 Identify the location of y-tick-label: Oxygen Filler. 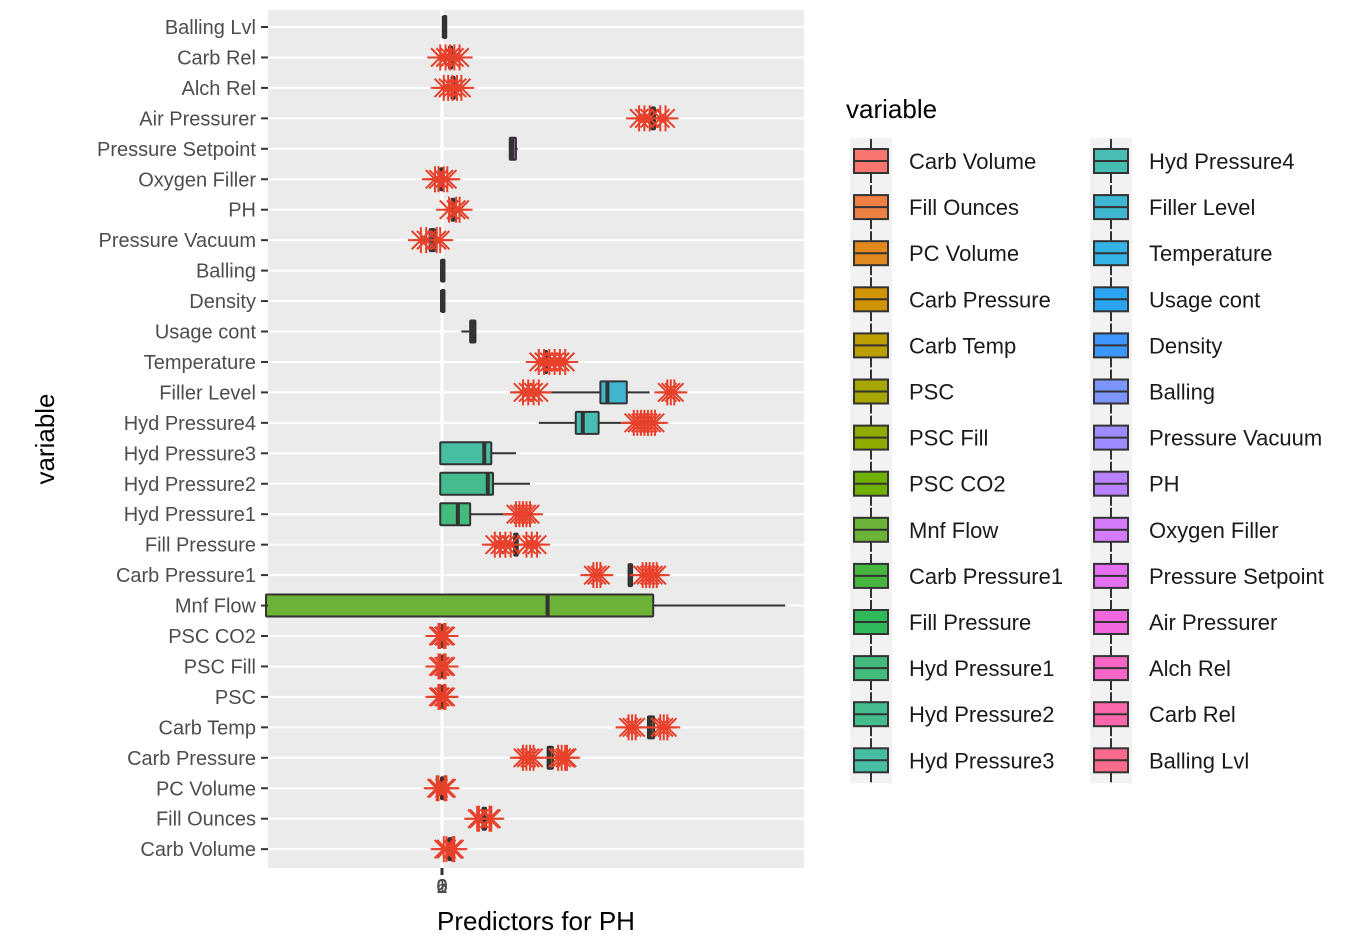
(197, 180).